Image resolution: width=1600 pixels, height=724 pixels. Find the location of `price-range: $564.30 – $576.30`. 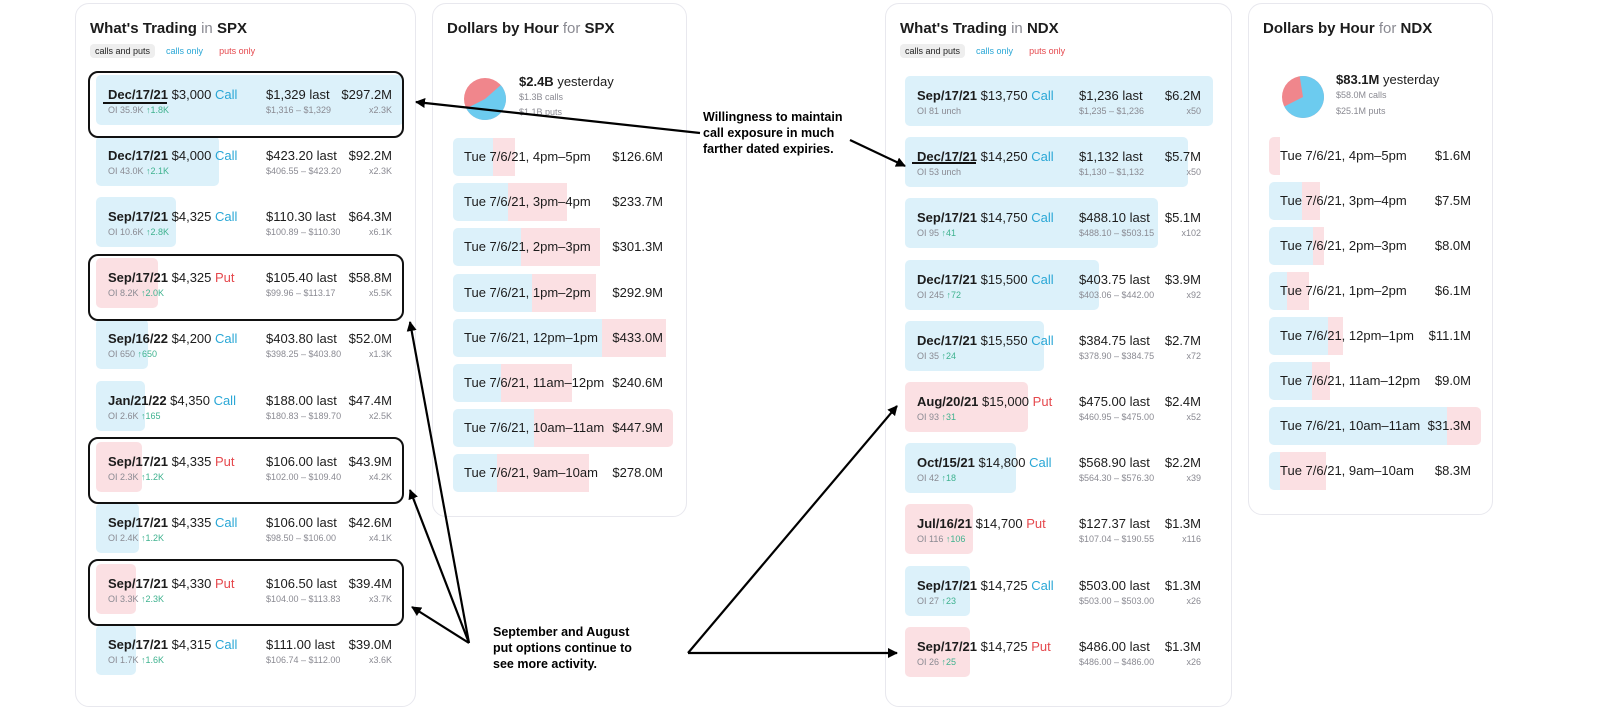

price-range: $564.30 – $576.30 is located at coordinates (1117, 478).